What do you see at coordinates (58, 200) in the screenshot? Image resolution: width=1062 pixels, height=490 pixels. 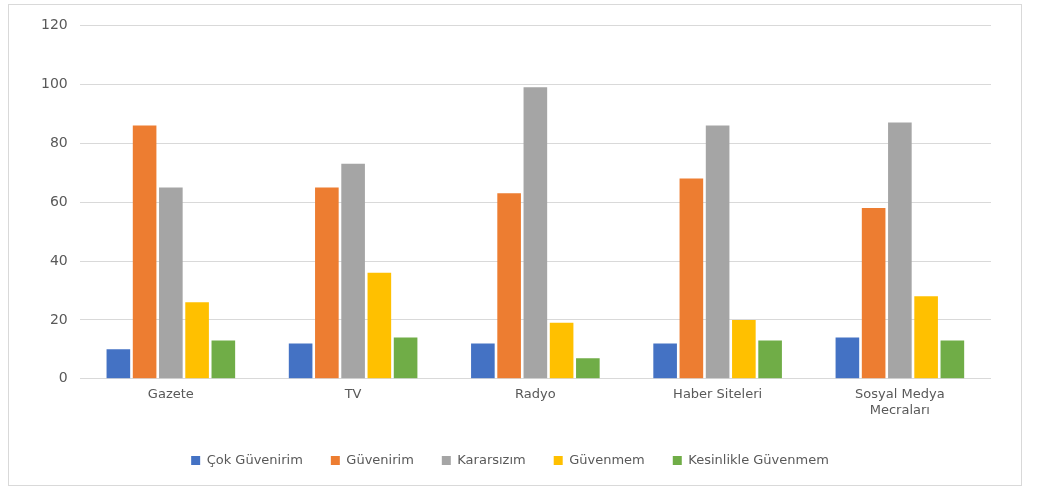 I see `y-tick-label: 60` at bounding box center [58, 200].